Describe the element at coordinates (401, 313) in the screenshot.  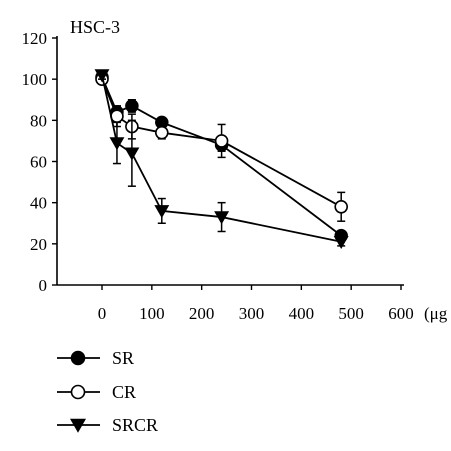
I see `x-tick-label: 600` at that location.